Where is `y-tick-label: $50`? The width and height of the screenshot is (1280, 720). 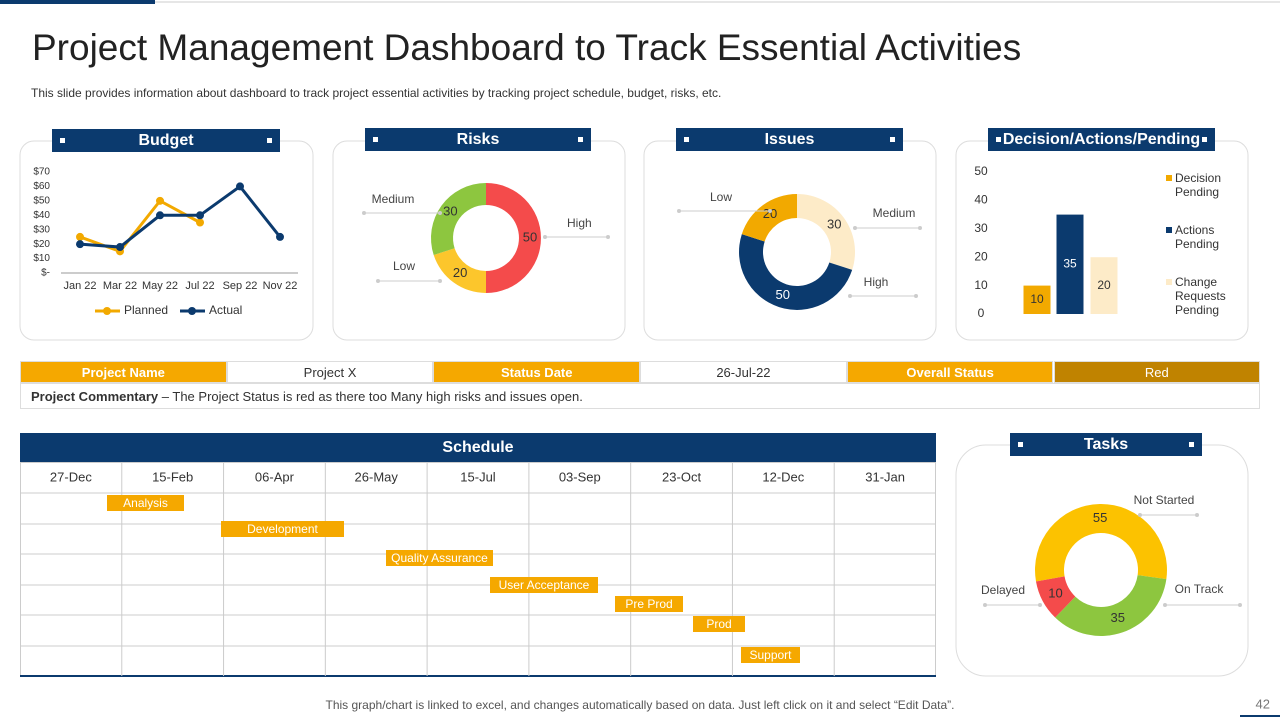
y-tick-label: $50 is located at coordinates (41, 200).